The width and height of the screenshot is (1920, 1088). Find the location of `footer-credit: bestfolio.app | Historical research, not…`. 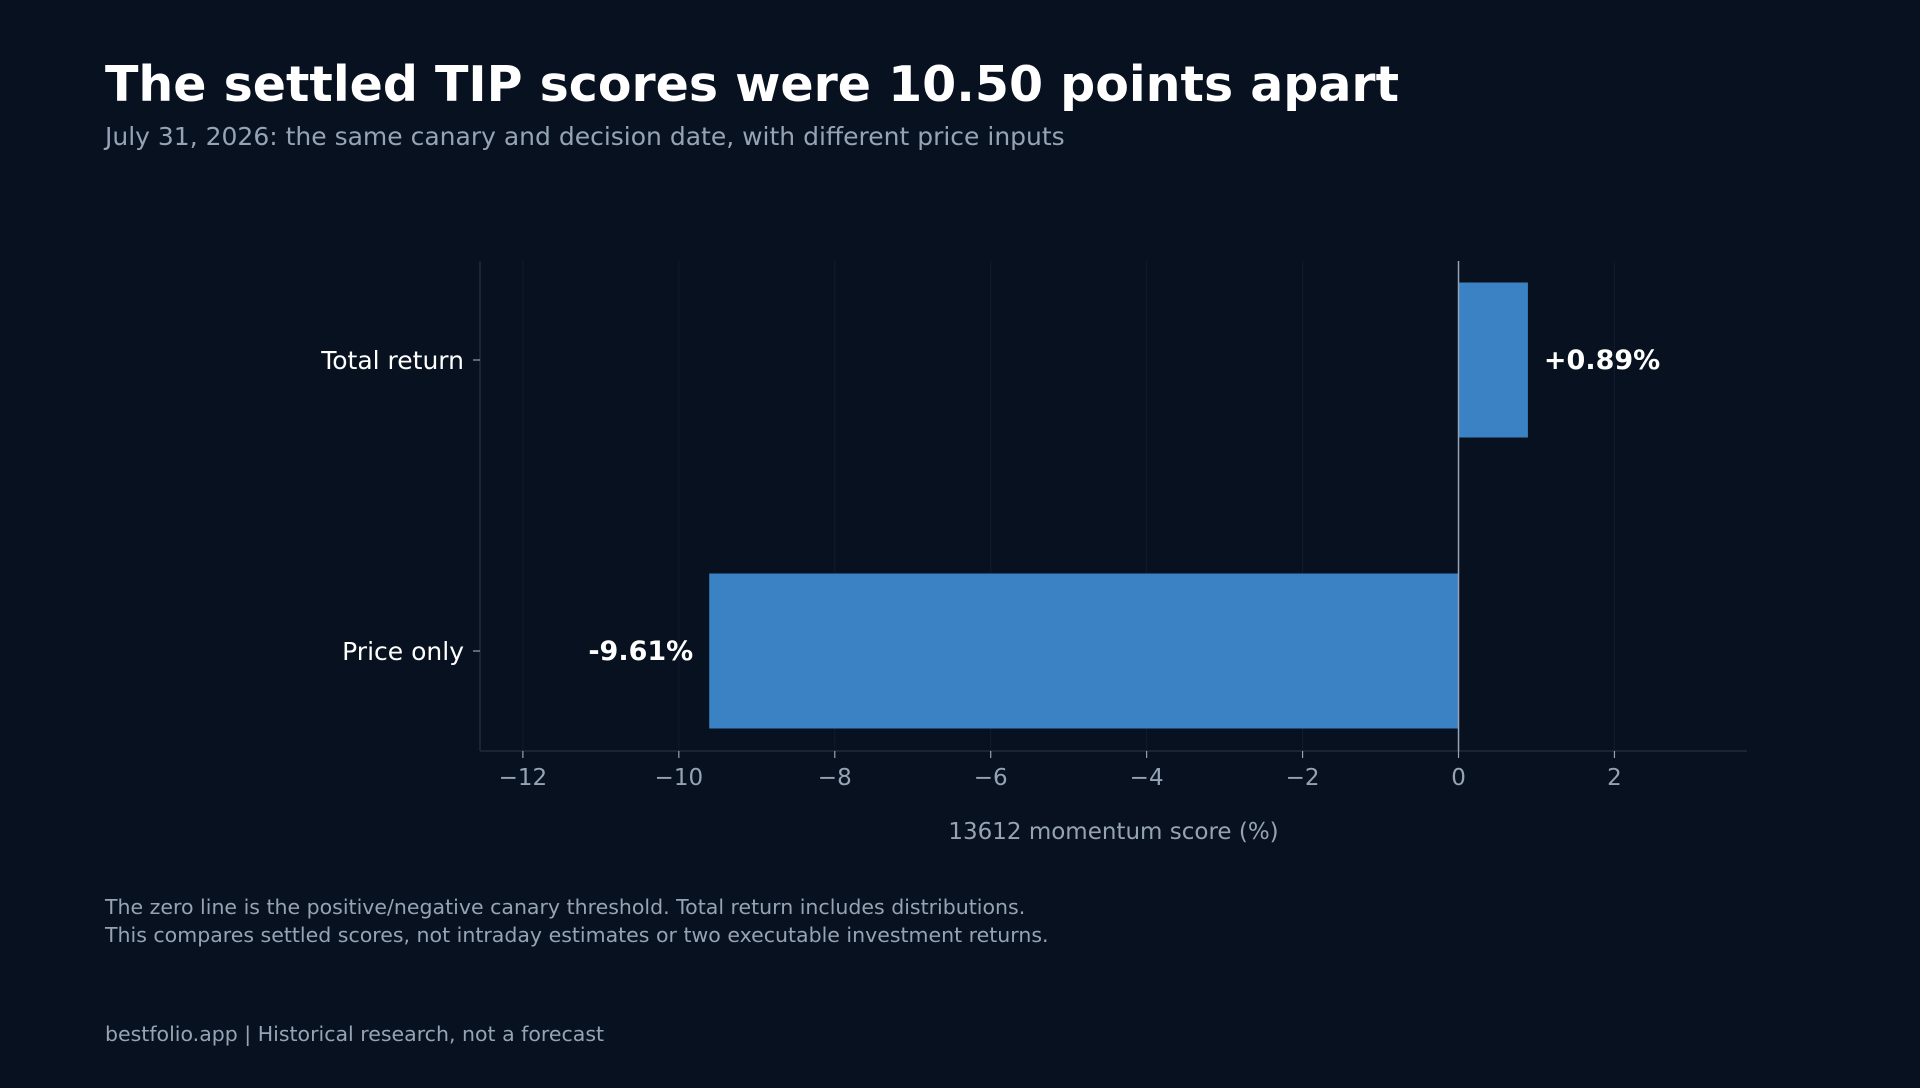

footer-credit: bestfolio.app | Historical research, not… is located at coordinates (355, 1034).